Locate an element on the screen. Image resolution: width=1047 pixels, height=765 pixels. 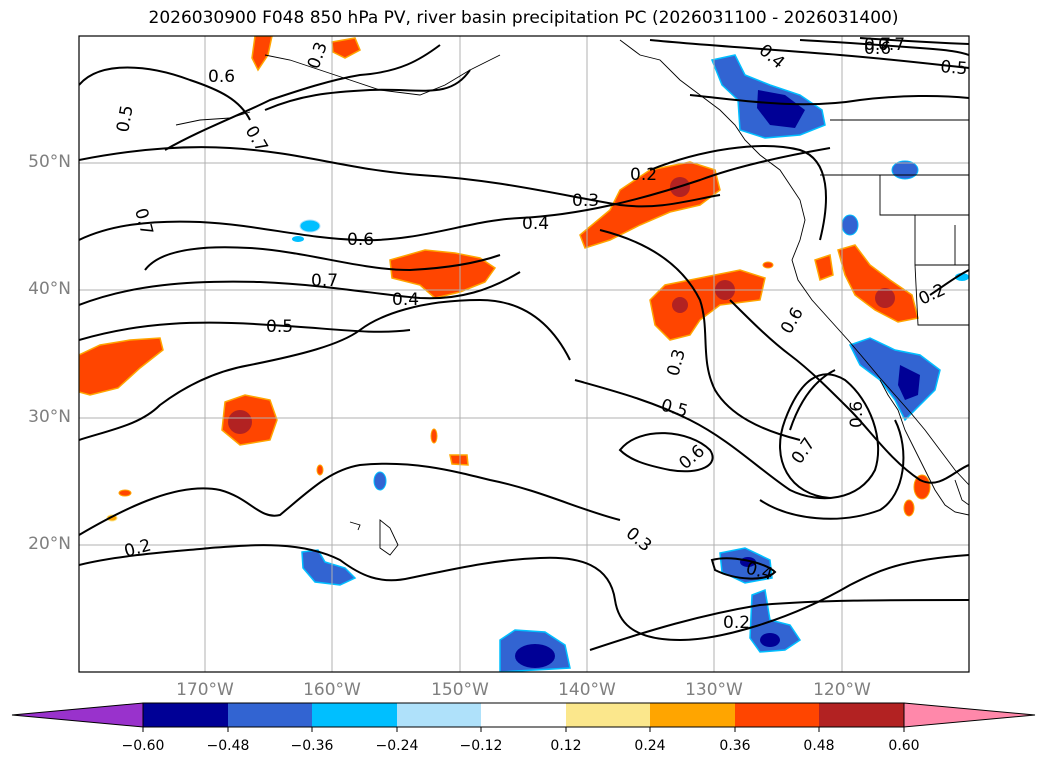
colorbar-tick-label: −0.24 is located at coordinates (397, 746).